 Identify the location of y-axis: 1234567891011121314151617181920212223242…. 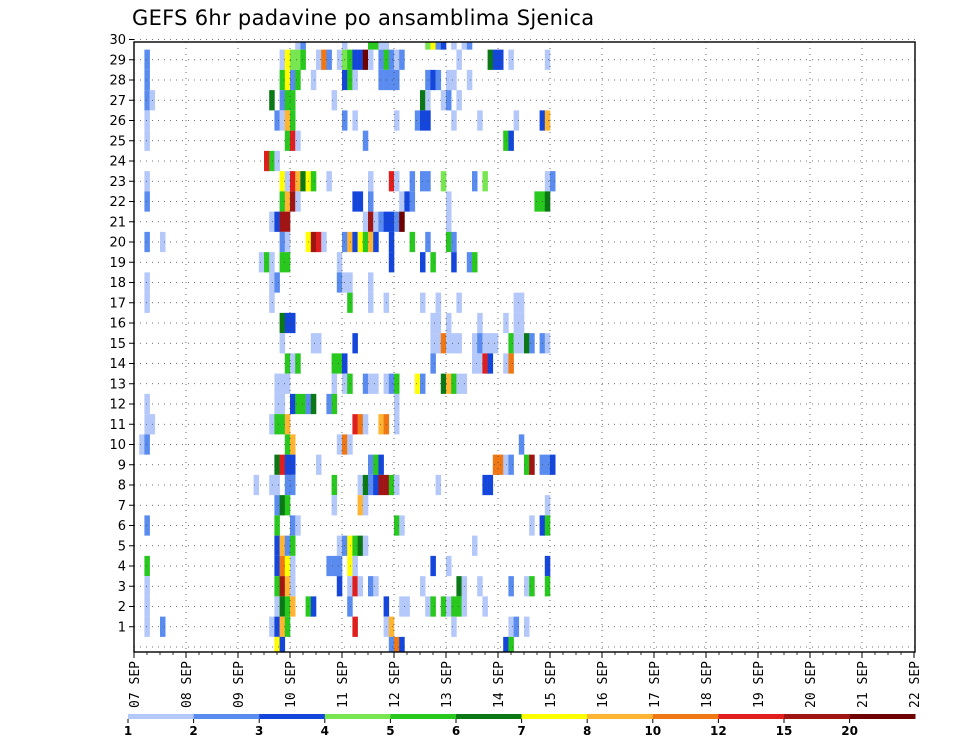
(121, 334).